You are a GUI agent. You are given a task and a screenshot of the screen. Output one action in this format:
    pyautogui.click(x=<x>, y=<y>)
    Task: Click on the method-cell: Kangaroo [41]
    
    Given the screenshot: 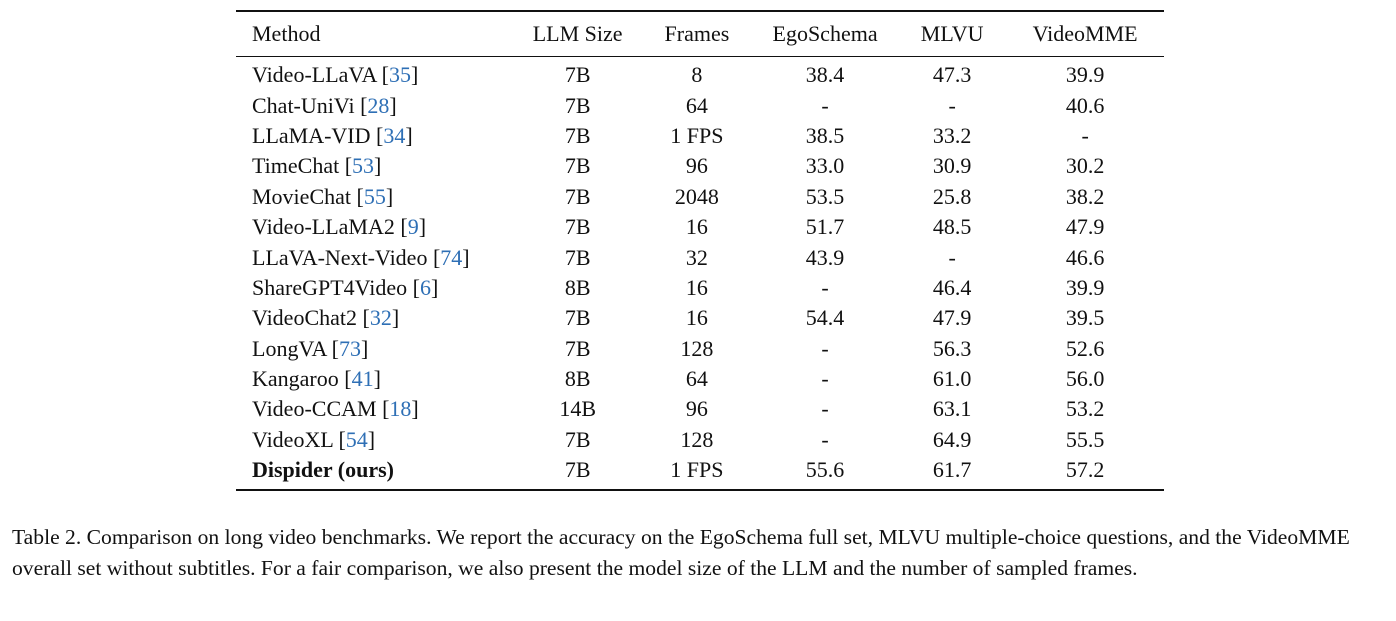 What is the action you would take?
    pyautogui.click(x=316, y=379)
    